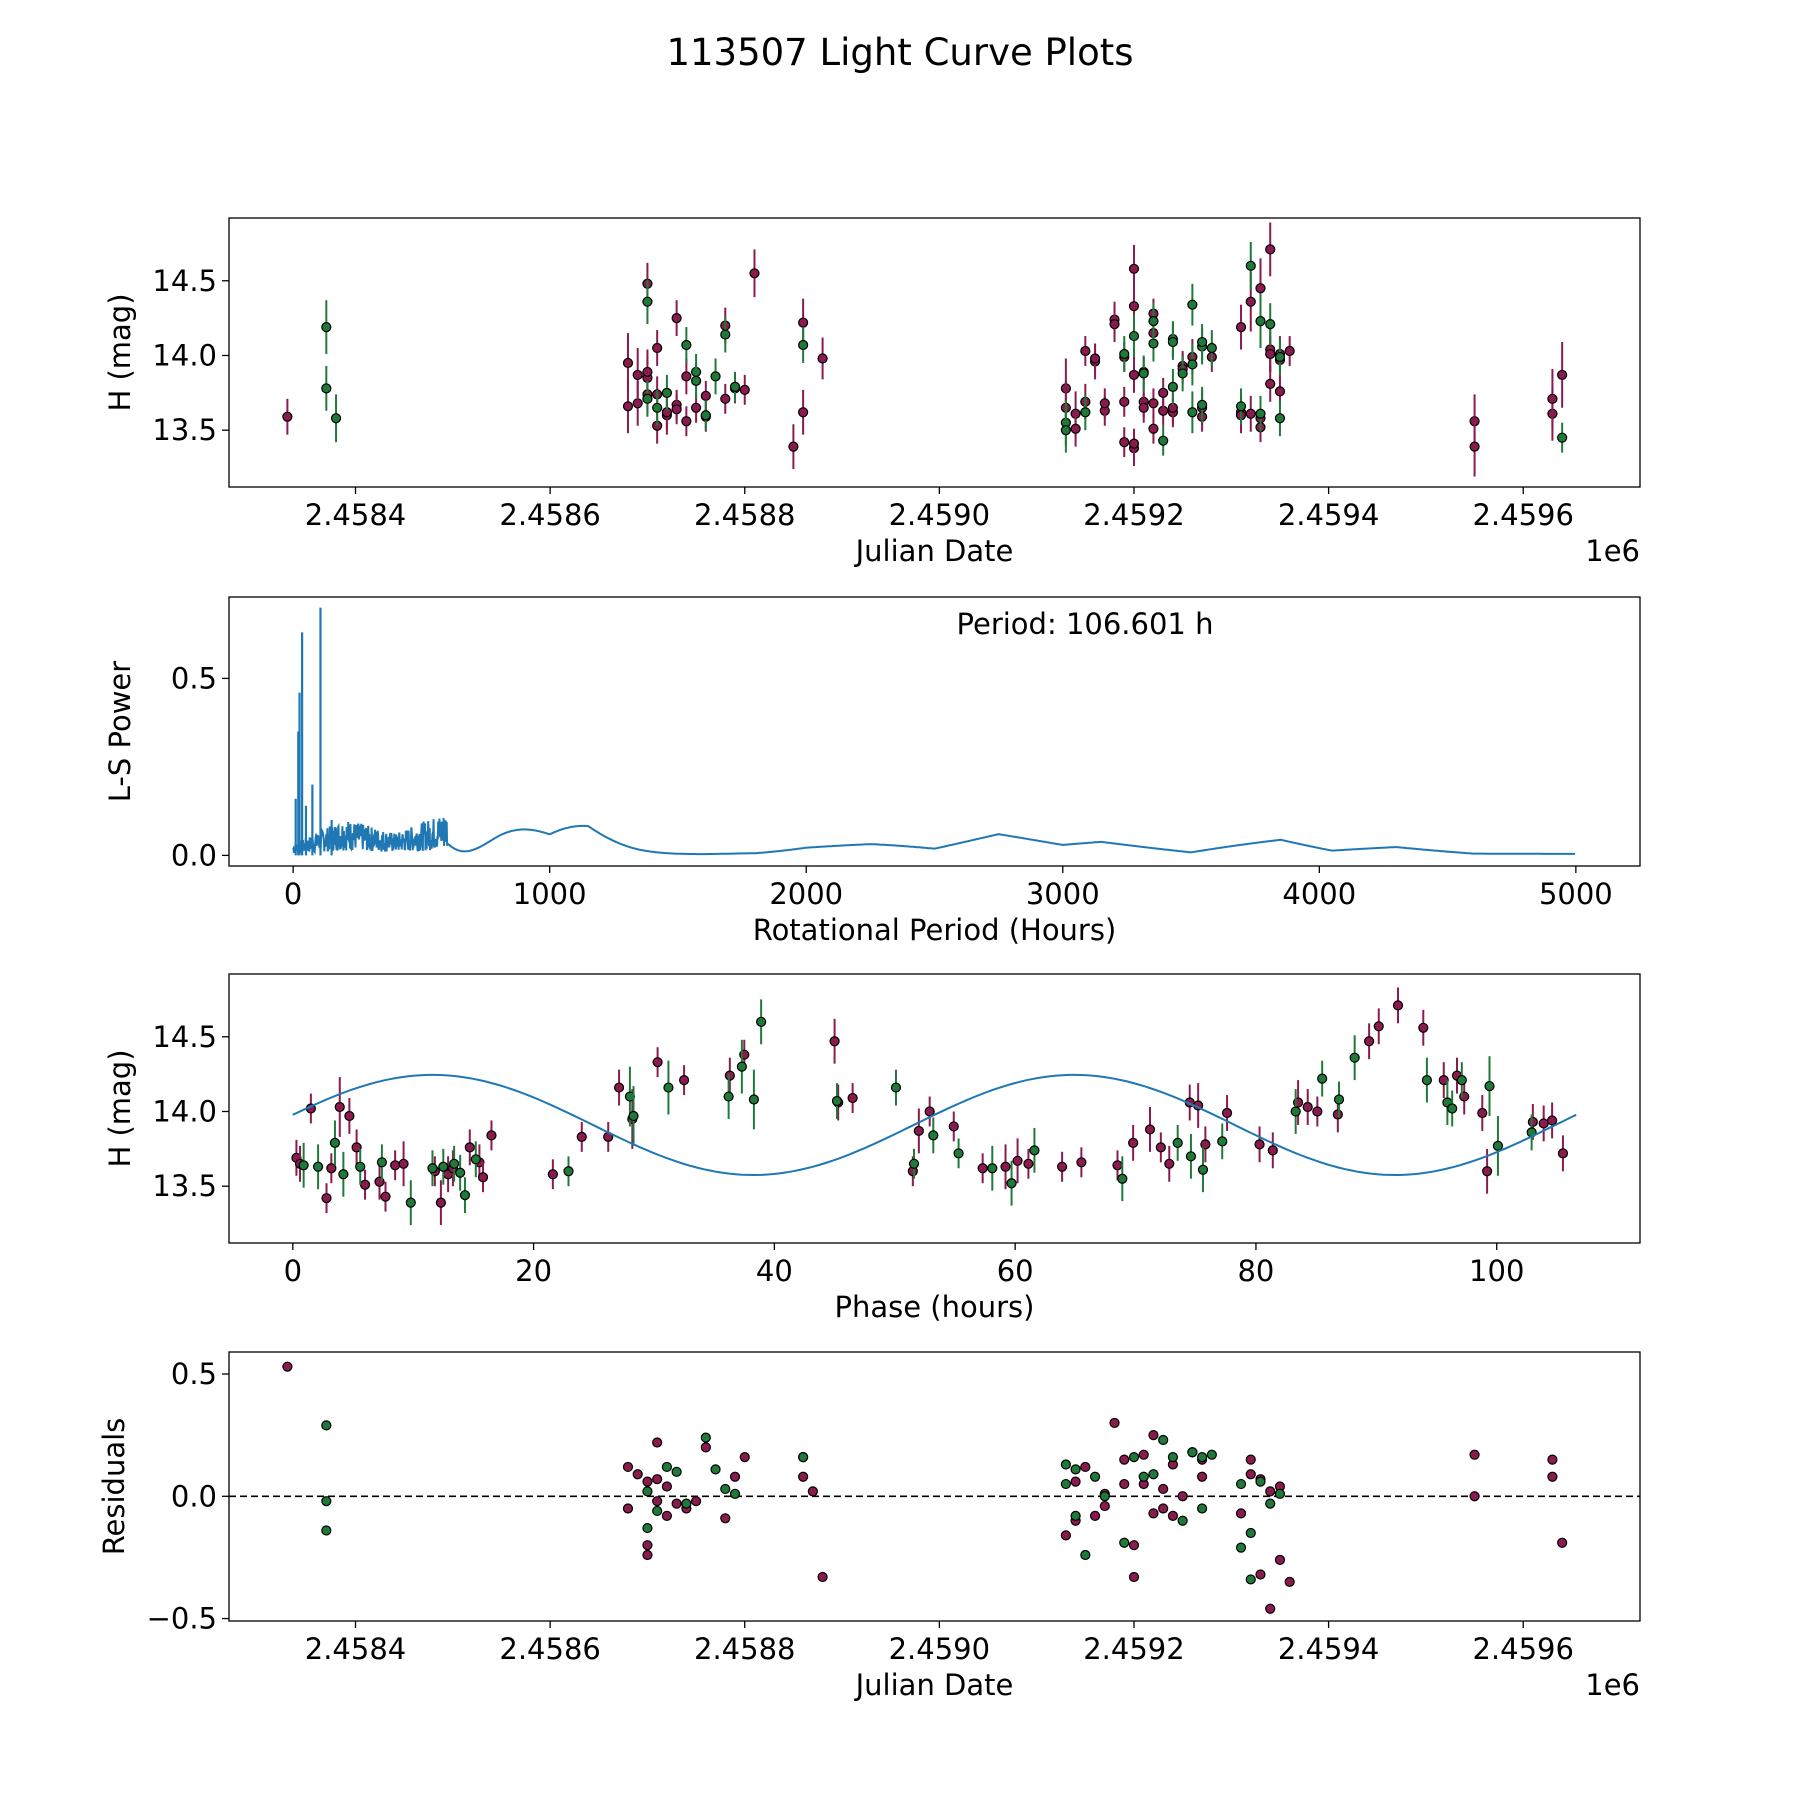  Describe the element at coordinates (1328, 1649) in the screenshot. I see `x-tick-label: 2.4594` at that location.